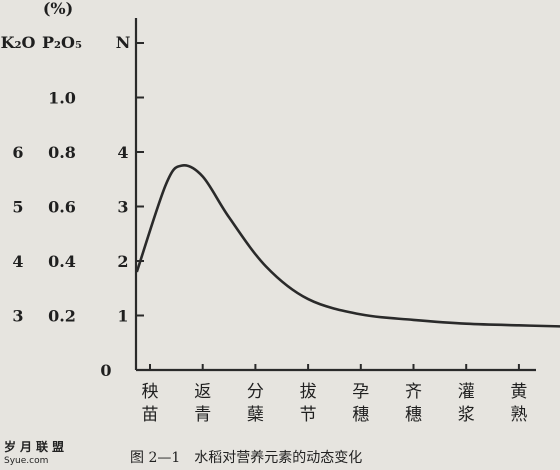 Image resolution: width=560 pixels, height=470 pixels. What do you see at coordinates (26, 461) in the screenshot?
I see `watermark-site: Syue.com` at bounding box center [26, 461].